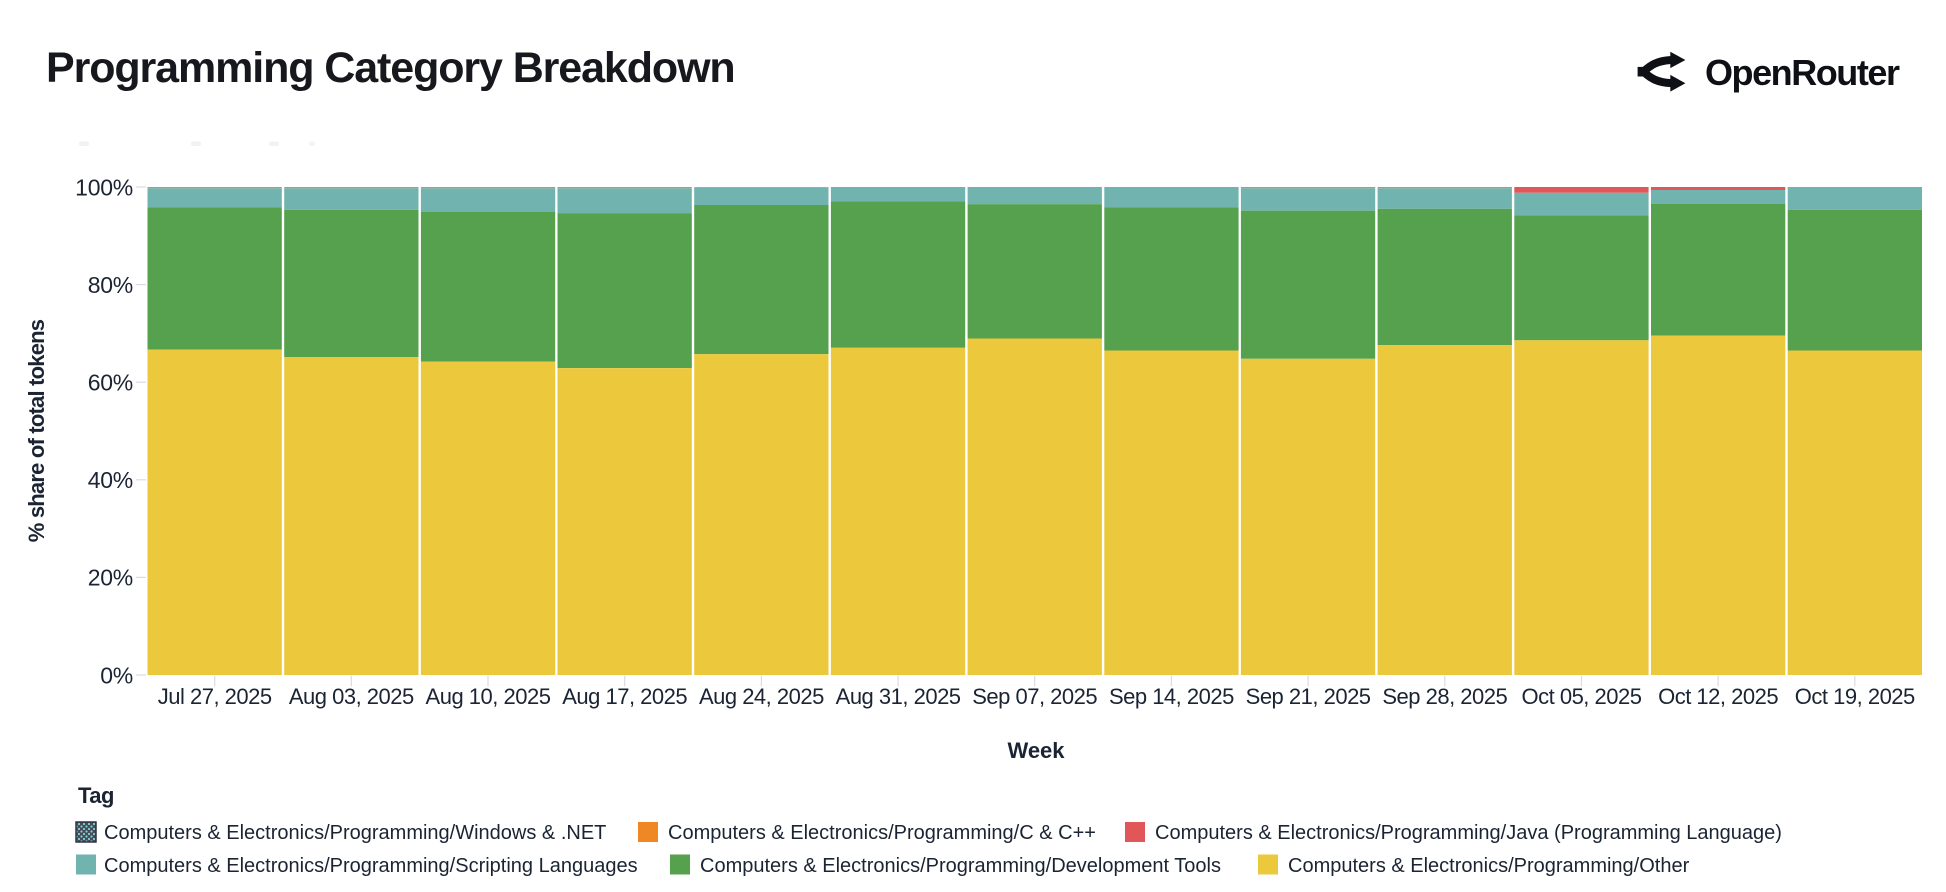  What do you see at coordinates (110, 383) in the screenshot?
I see `svg-text: 60%` at bounding box center [110, 383].